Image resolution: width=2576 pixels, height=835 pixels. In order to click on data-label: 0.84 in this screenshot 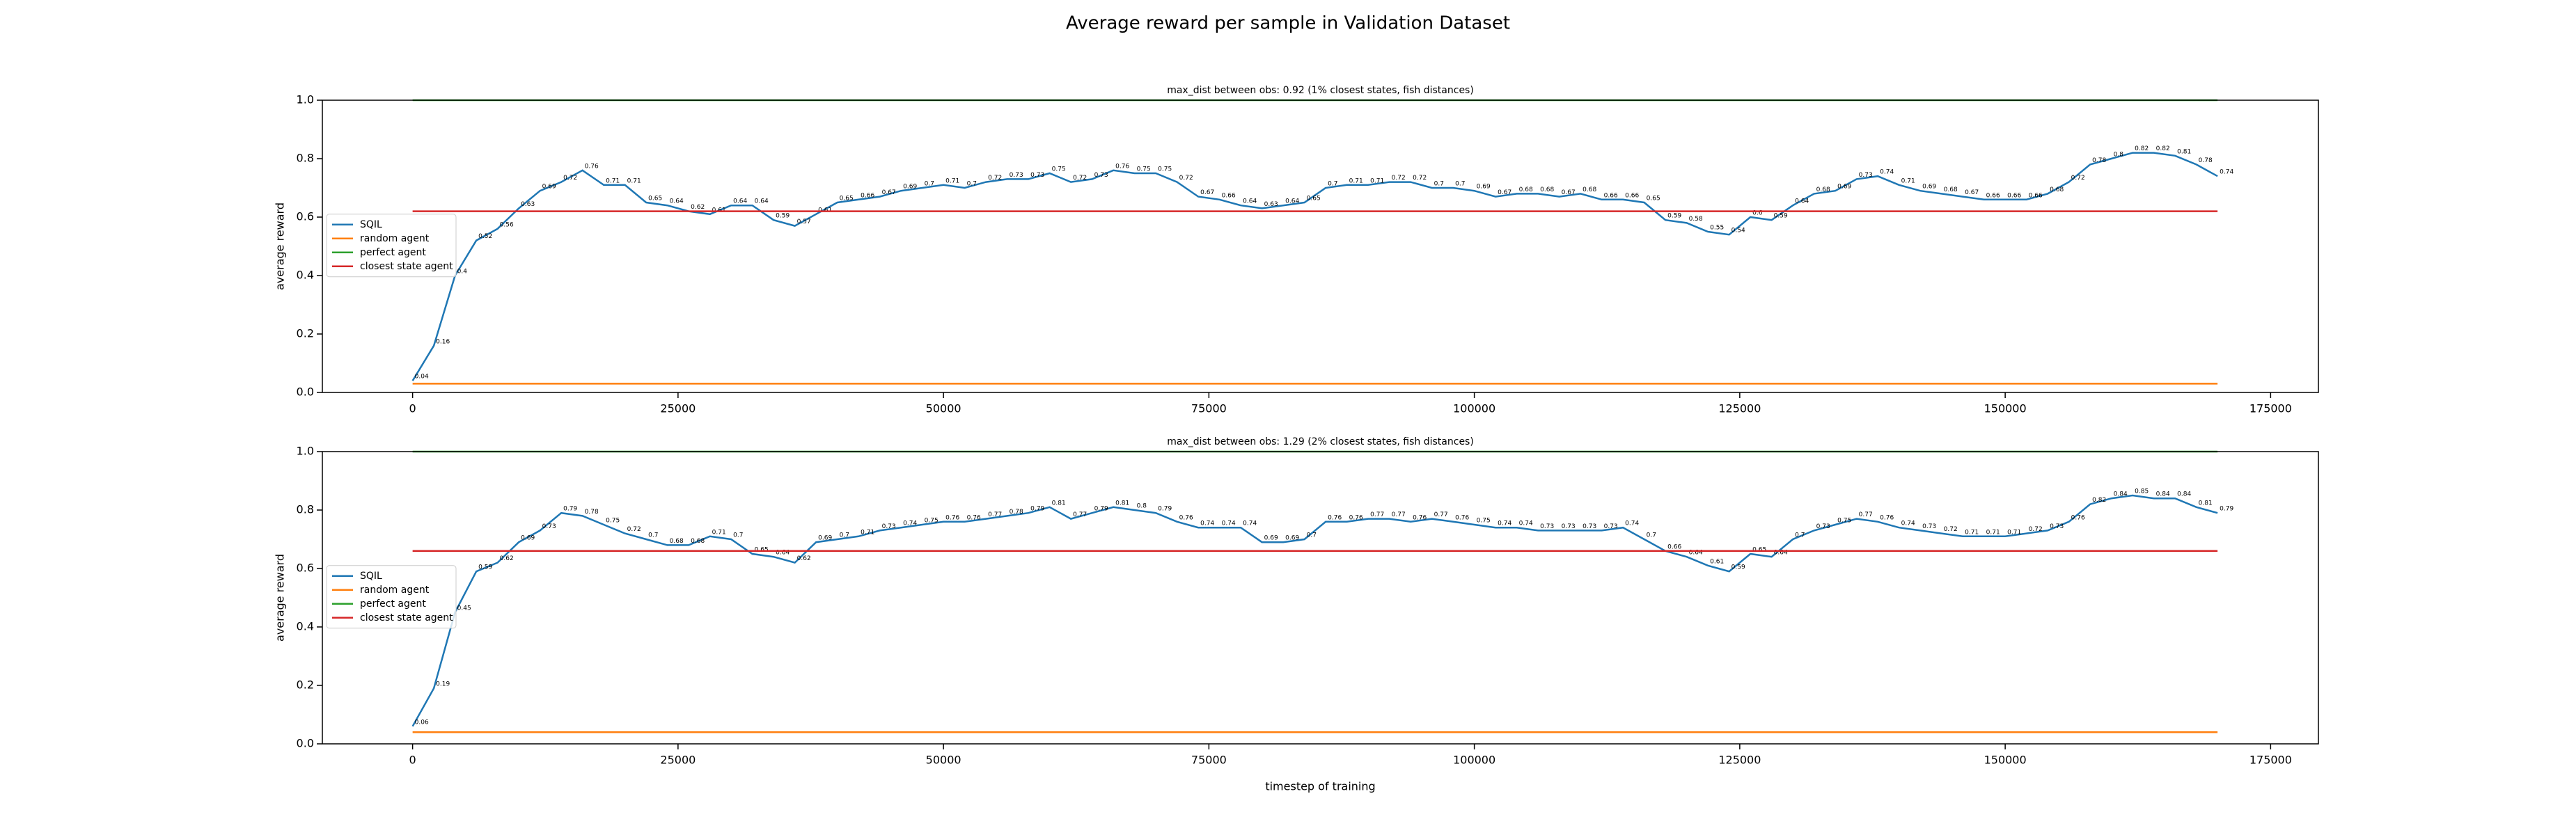, I will do `click(2163, 494)`.